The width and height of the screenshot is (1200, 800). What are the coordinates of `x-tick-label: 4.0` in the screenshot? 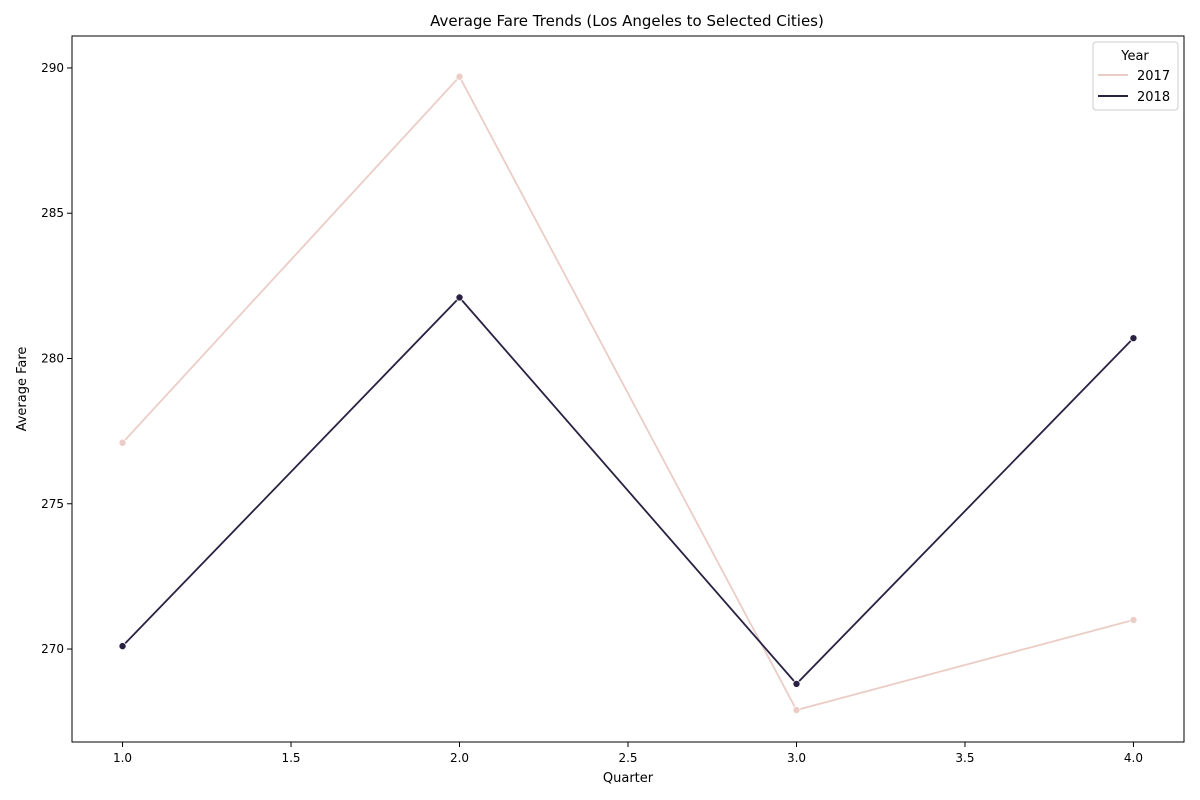 It's located at (1133, 758).